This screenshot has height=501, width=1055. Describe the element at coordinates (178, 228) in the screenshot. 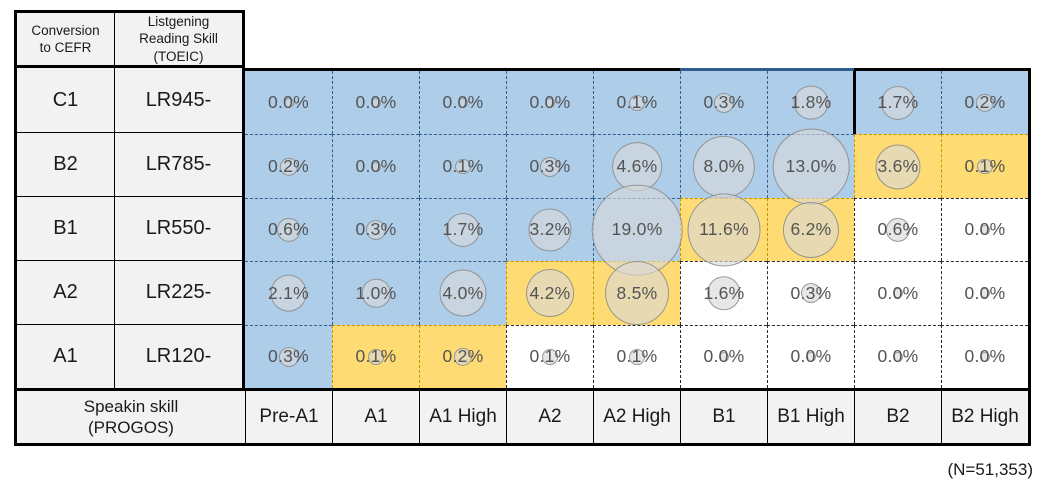

I see `toeic-row-label: LR550-` at that location.